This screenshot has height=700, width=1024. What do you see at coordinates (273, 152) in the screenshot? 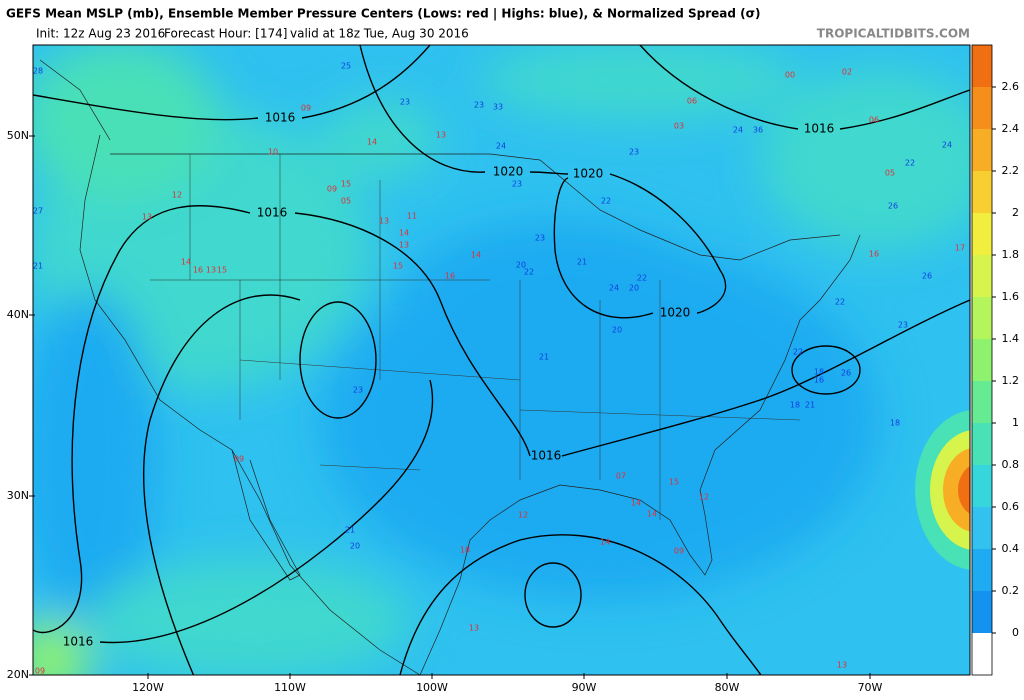
I see `low-center: 10` at bounding box center [273, 152].